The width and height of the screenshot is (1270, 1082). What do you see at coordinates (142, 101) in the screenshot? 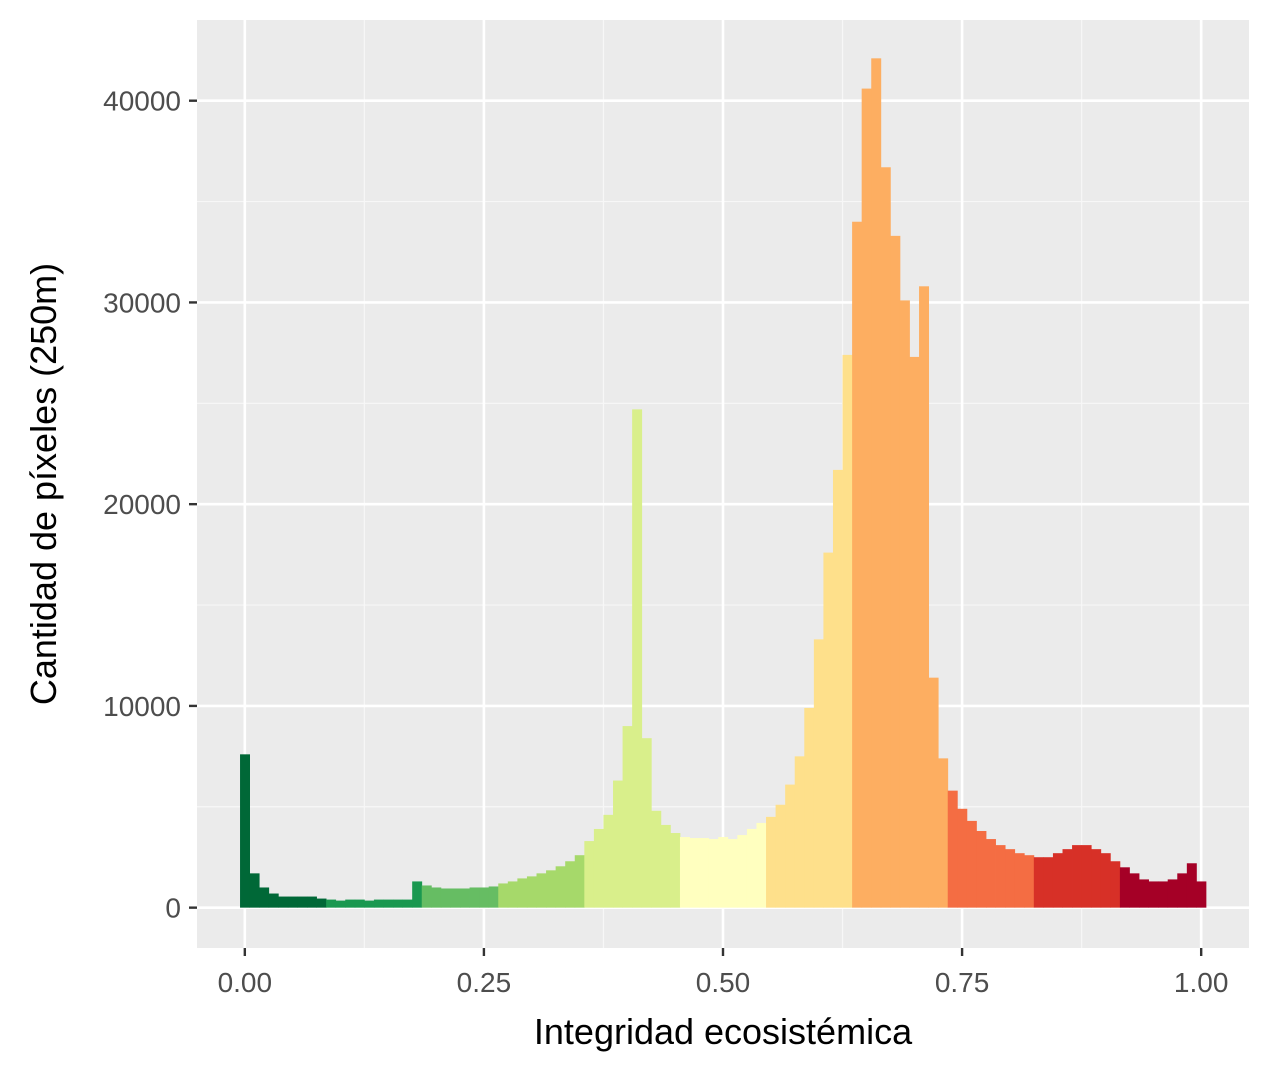
I see `y-tick-label: 40000` at bounding box center [142, 101].